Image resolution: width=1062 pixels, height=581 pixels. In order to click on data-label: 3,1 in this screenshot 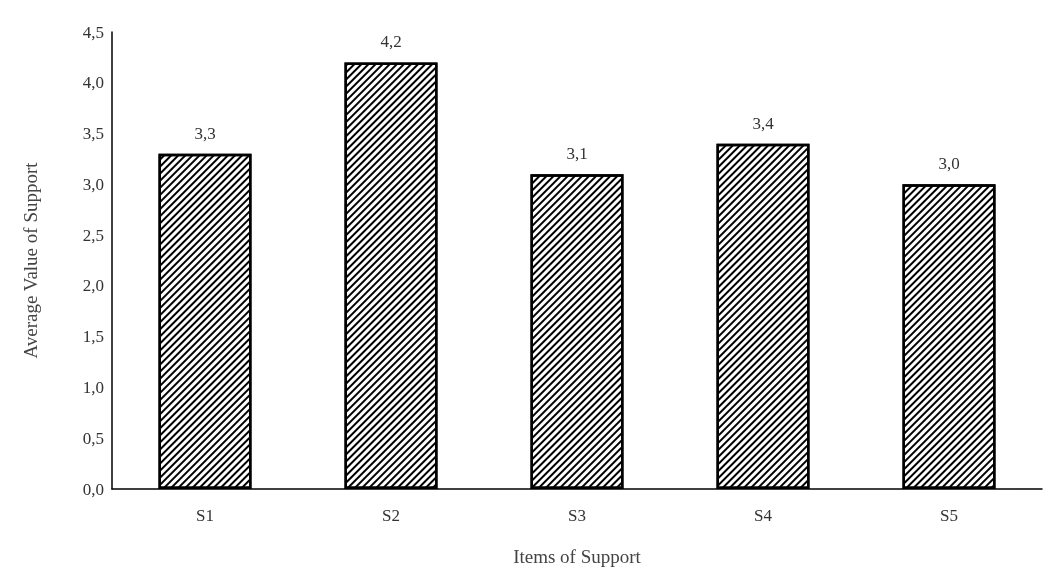, I will do `click(577, 154)`.